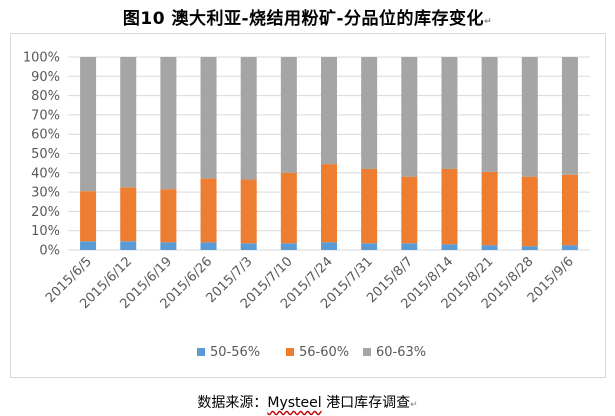 This screenshot has width=615, height=416. Describe the element at coordinates (294, 403) in the screenshot. I see `source-brand: Mysteel` at that location.